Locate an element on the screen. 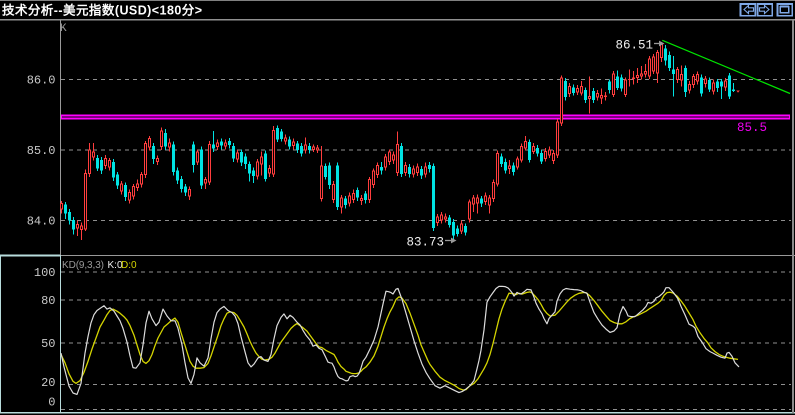 This screenshot has height=415, width=795. svg-text: 100 is located at coordinates (45, 273).